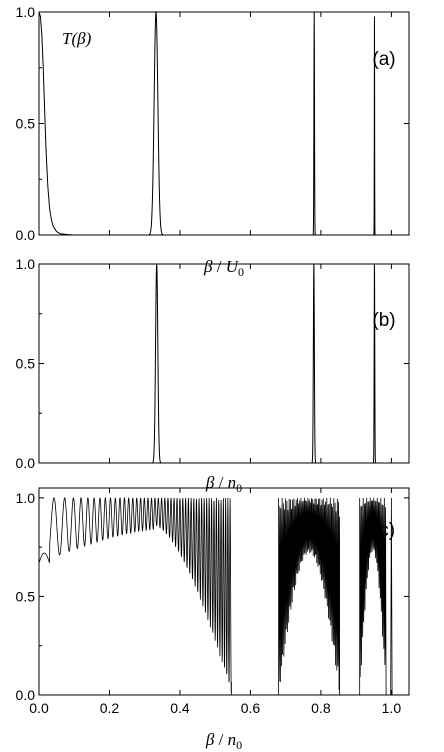 The height and width of the screenshot is (752, 444). What do you see at coordinates (180, 708) in the screenshot?
I see `panel-c-xtick-label: 0.4` at bounding box center [180, 708].